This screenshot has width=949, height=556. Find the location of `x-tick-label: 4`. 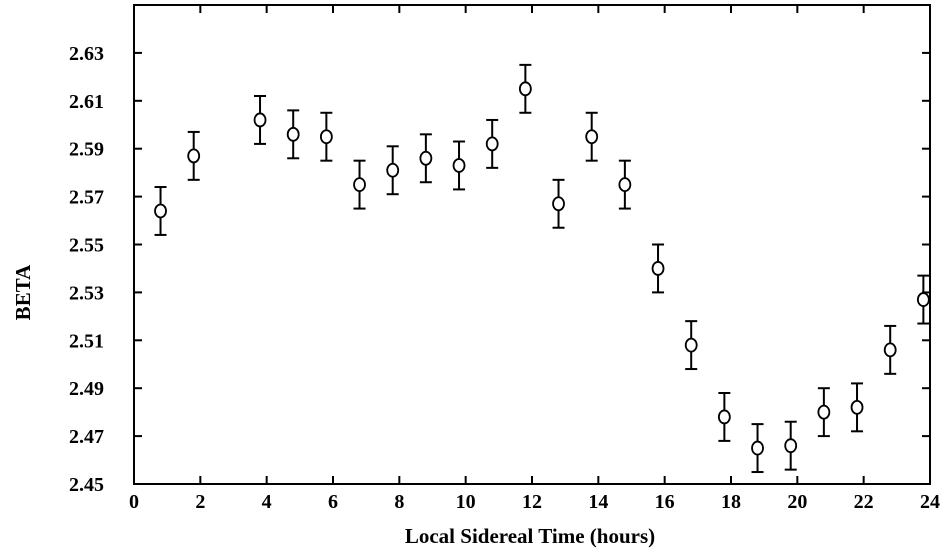

x-tick-label: 4 is located at coordinates (267, 502).